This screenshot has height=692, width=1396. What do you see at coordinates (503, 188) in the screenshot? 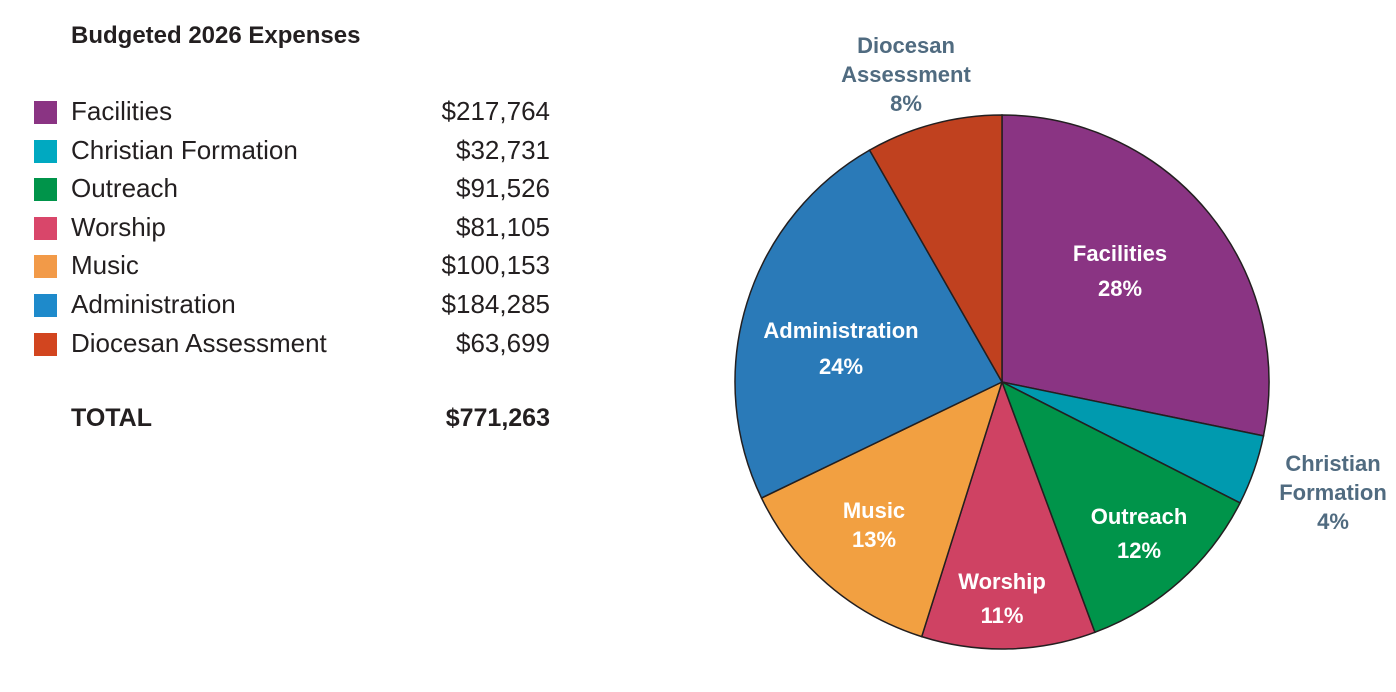
I see `legend-value: $91,526` at bounding box center [503, 188].